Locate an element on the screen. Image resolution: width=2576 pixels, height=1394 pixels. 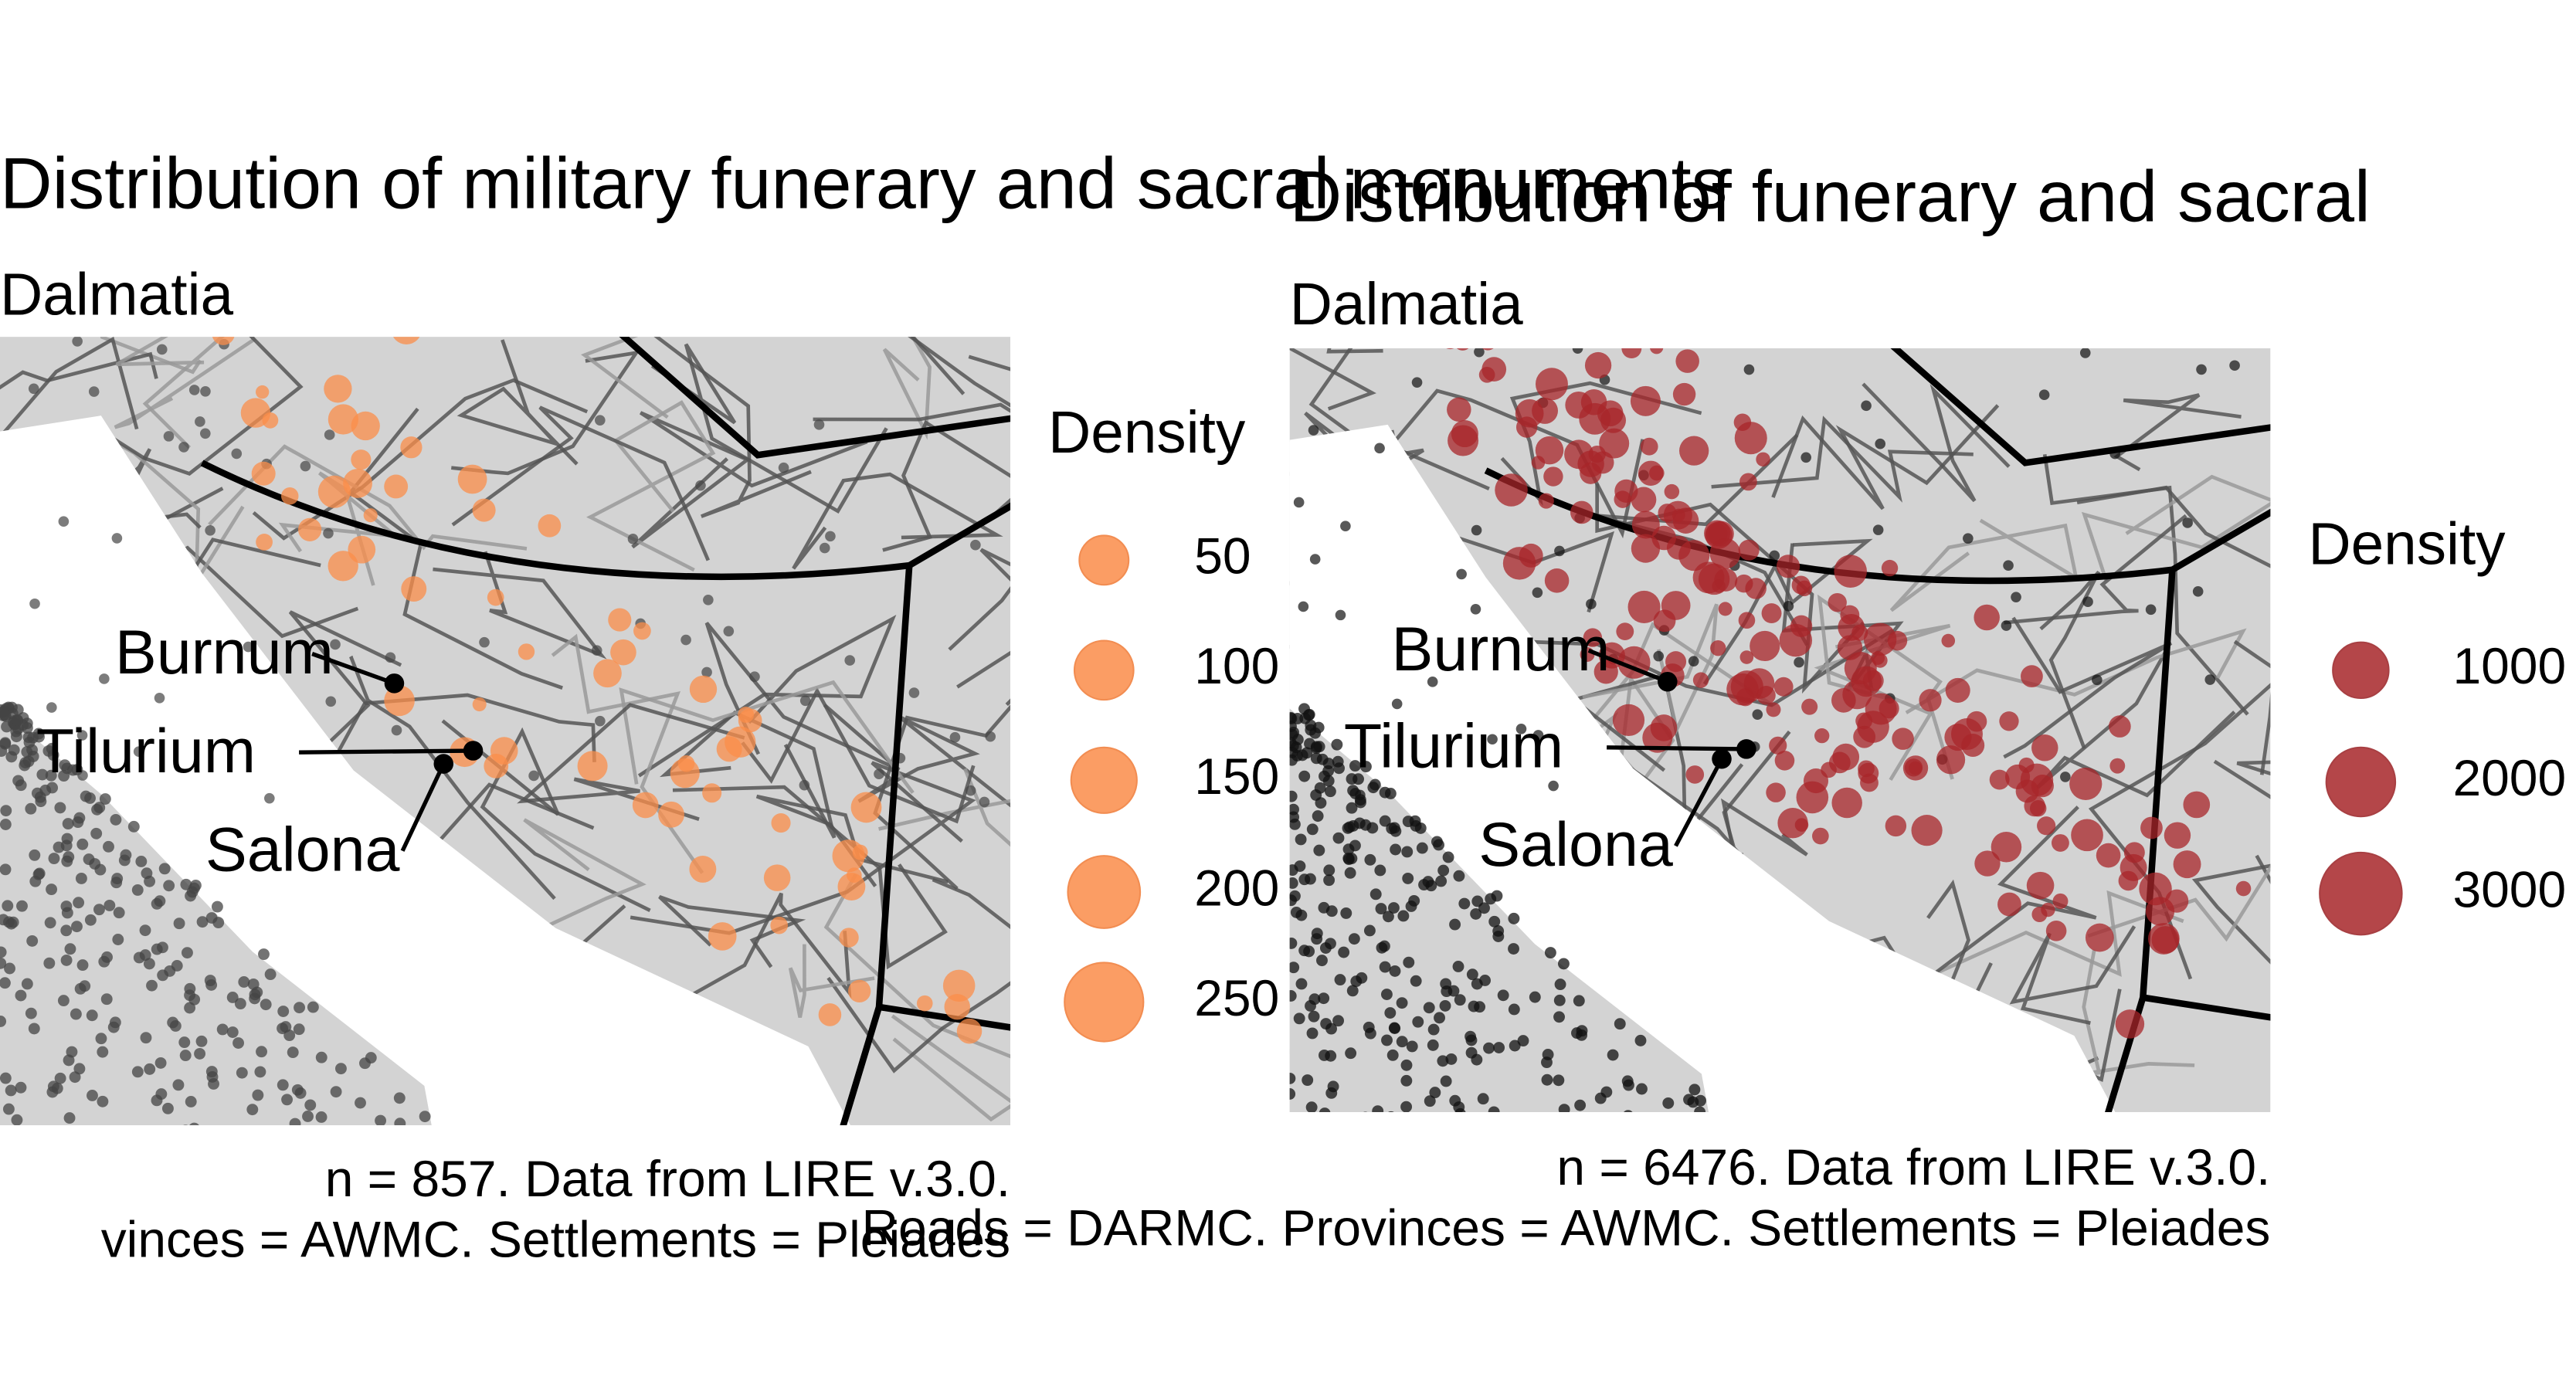
place-label: Tilurium is located at coordinates (1453, 746).